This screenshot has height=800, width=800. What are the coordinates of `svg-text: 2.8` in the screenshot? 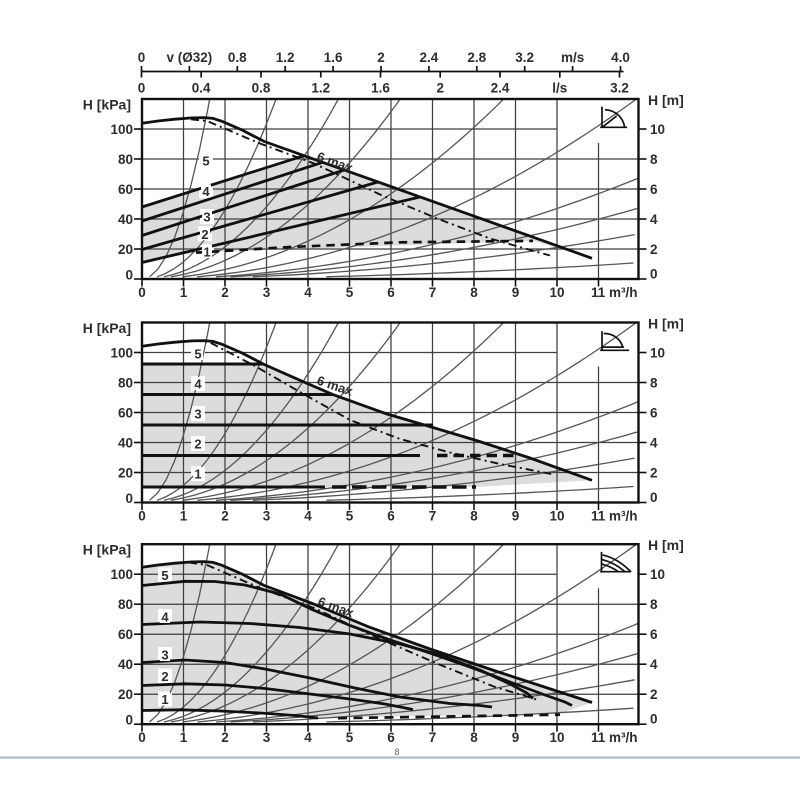 It's located at (476, 57).